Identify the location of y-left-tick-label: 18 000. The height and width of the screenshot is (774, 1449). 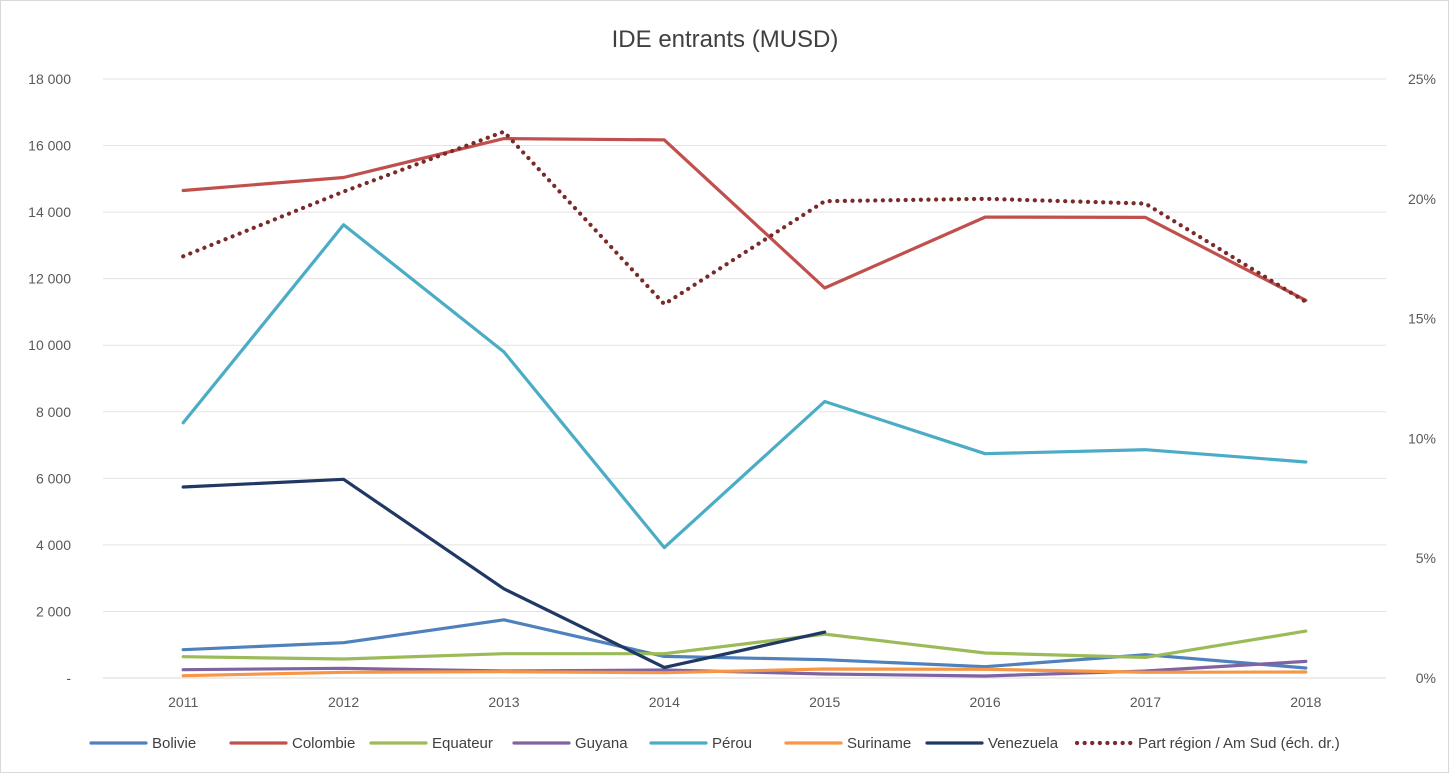
(49, 79).